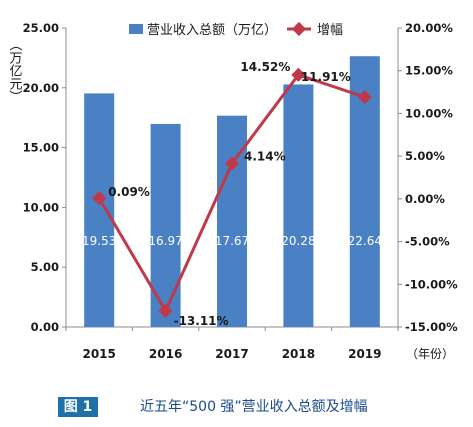 The height and width of the screenshot is (427, 473). I want to click on right-y-tick-label: 0.00%, so click(425, 199).